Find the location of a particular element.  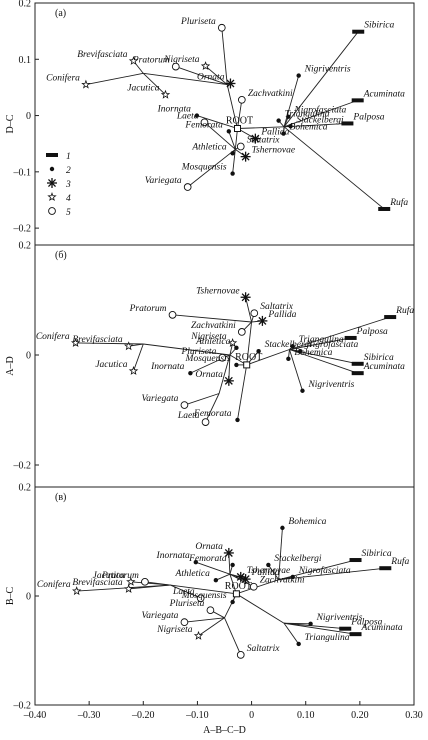

species-label: Pluriseta is located at coordinates (198, 352).